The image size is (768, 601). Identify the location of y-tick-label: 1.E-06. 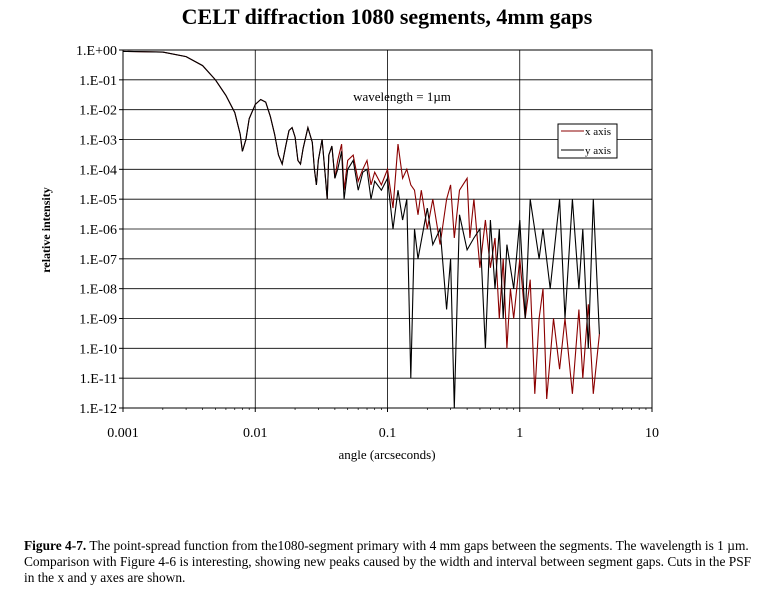
(98, 230).